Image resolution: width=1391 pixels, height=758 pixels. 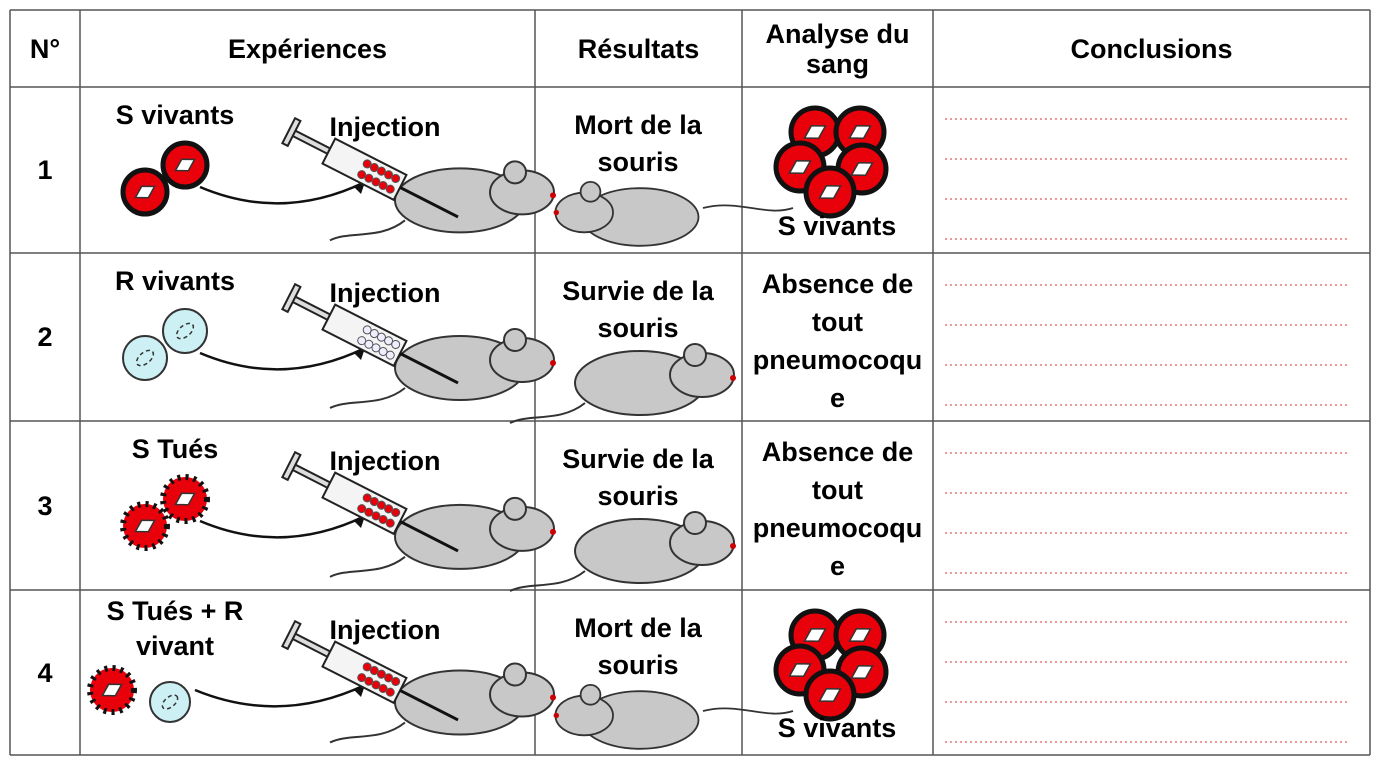 What do you see at coordinates (45, 170) in the screenshot?
I see `row-number: 1` at bounding box center [45, 170].